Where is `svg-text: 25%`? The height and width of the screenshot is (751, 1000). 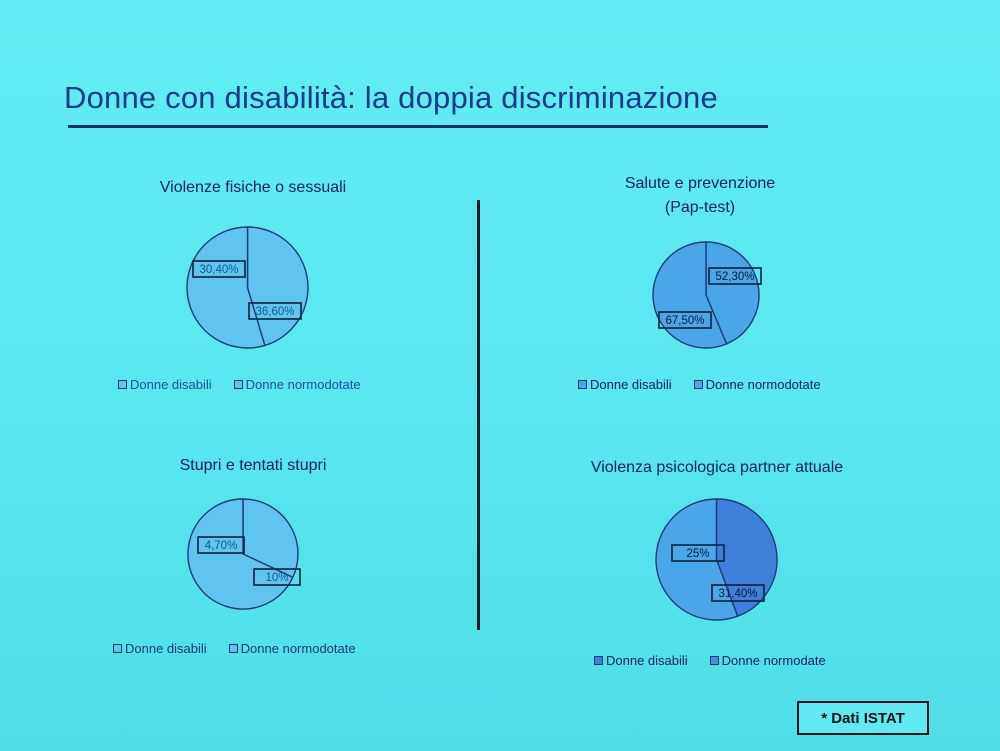 svg-text: 25% is located at coordinates (697, 554).